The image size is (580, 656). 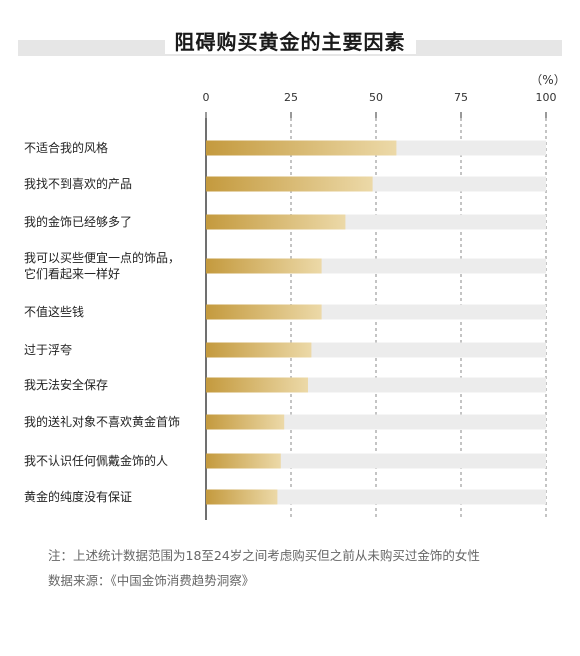 What do you see at coordinates (264, 555) in the screenshot?
I see `note-line-1: 注：上述统计数据范围为18至24岁之间考虑购买但之前从未购买过金饰的女性` at bounding box center [264, 555].